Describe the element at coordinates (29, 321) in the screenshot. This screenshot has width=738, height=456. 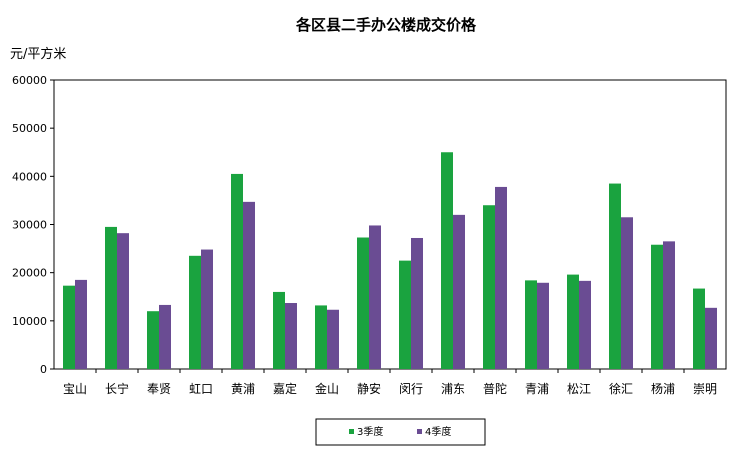
I see `y-tick-label: 10000` at that location.